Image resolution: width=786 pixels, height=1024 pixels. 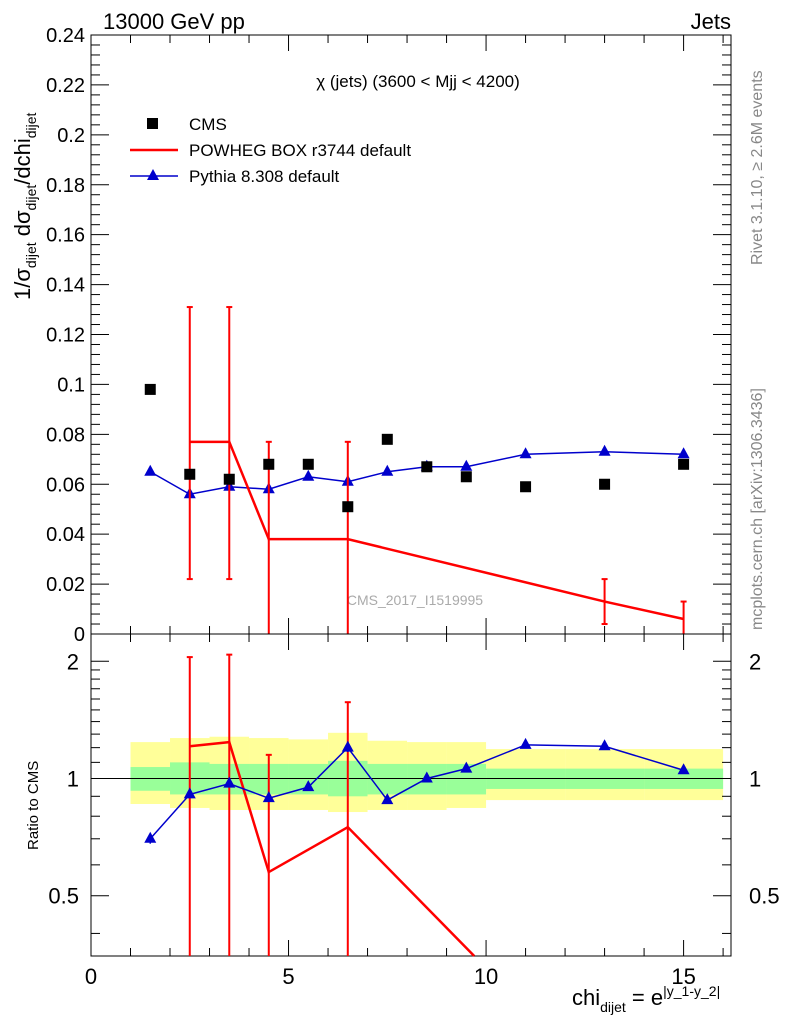 What do you see at coordinates (33, 805) in the screenshot?
I see `ratio-y-label: Ratio to CMS` at bounding box center [33, 805].